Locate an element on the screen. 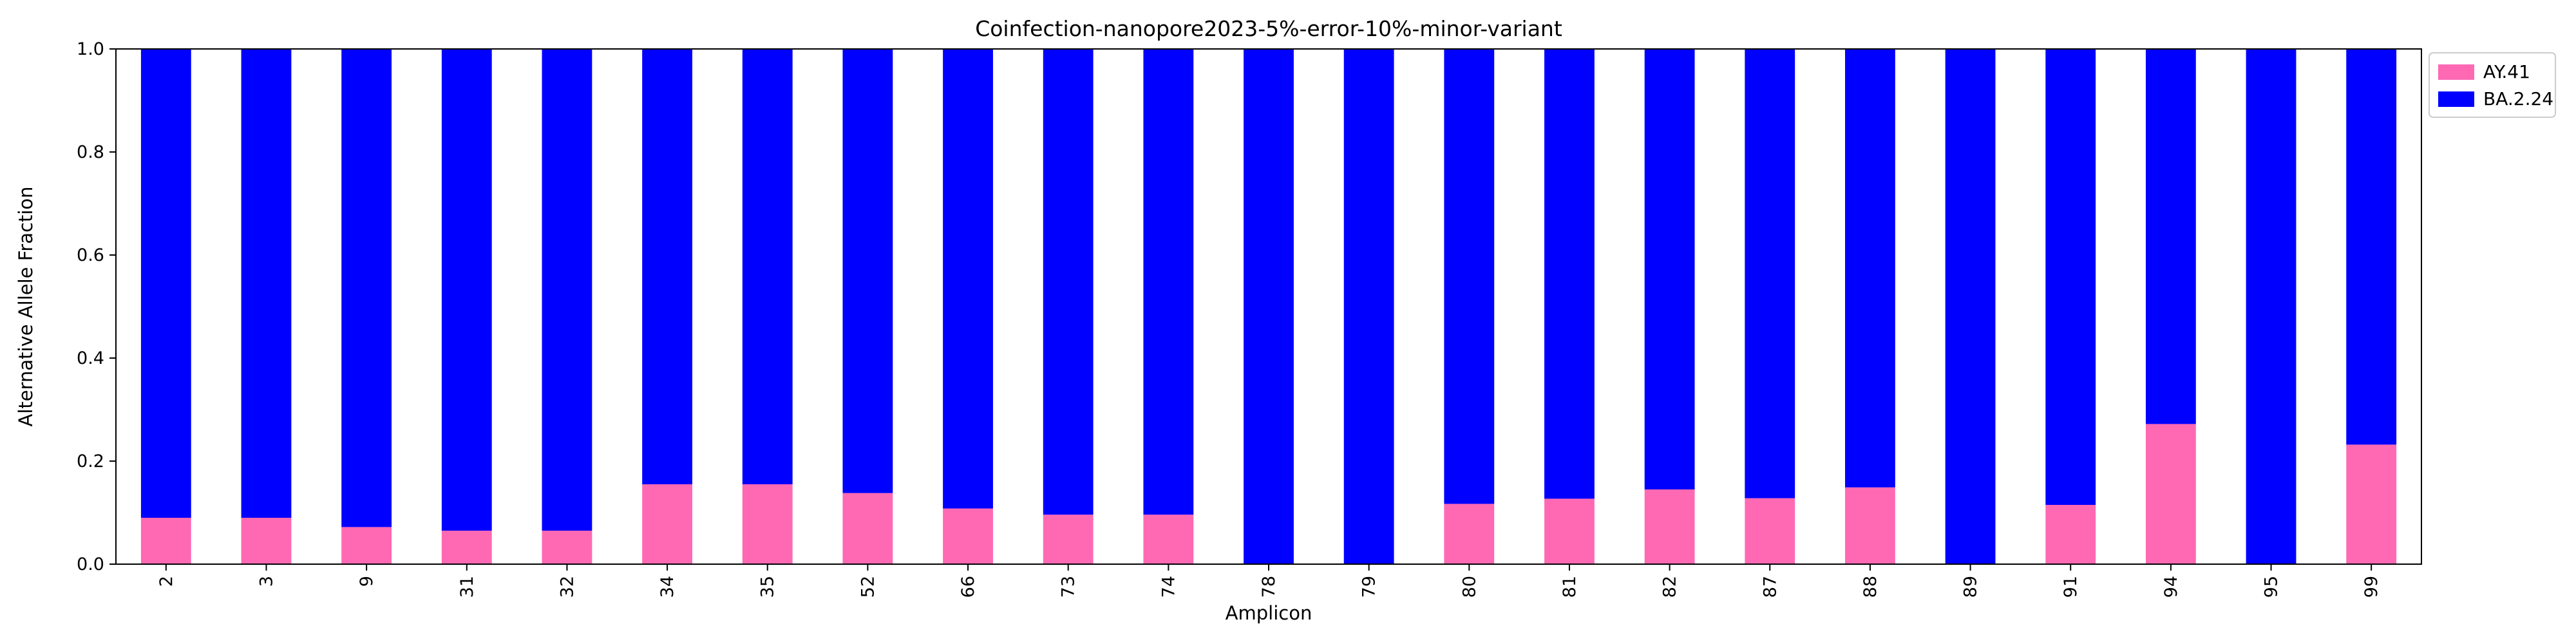  x-tick-label: 9 is located at coordinates (367, 581).